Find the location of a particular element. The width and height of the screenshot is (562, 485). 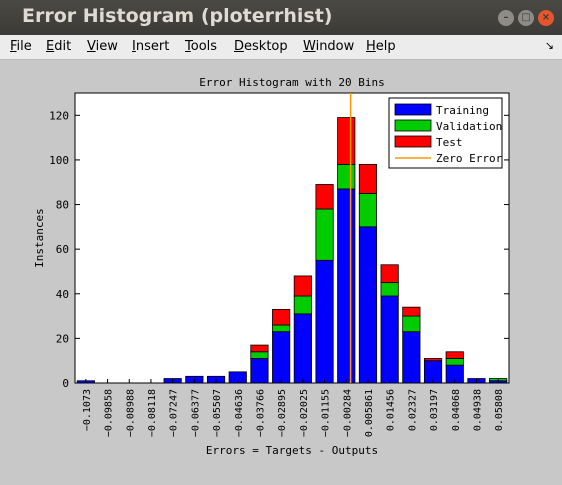

x-tick-label-14: 0.01456 is located at coordinates (391, 410).